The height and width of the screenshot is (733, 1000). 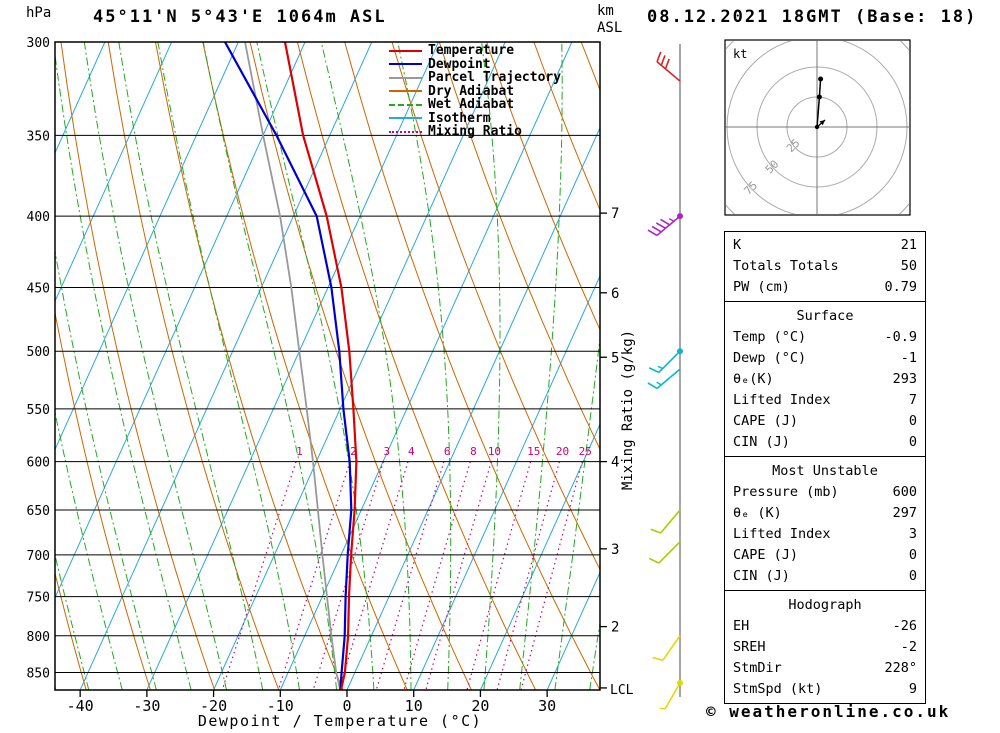 I want to click on legend-item-parcel-trajectory: Parcel Trajectory, so click(x=475, y=77).